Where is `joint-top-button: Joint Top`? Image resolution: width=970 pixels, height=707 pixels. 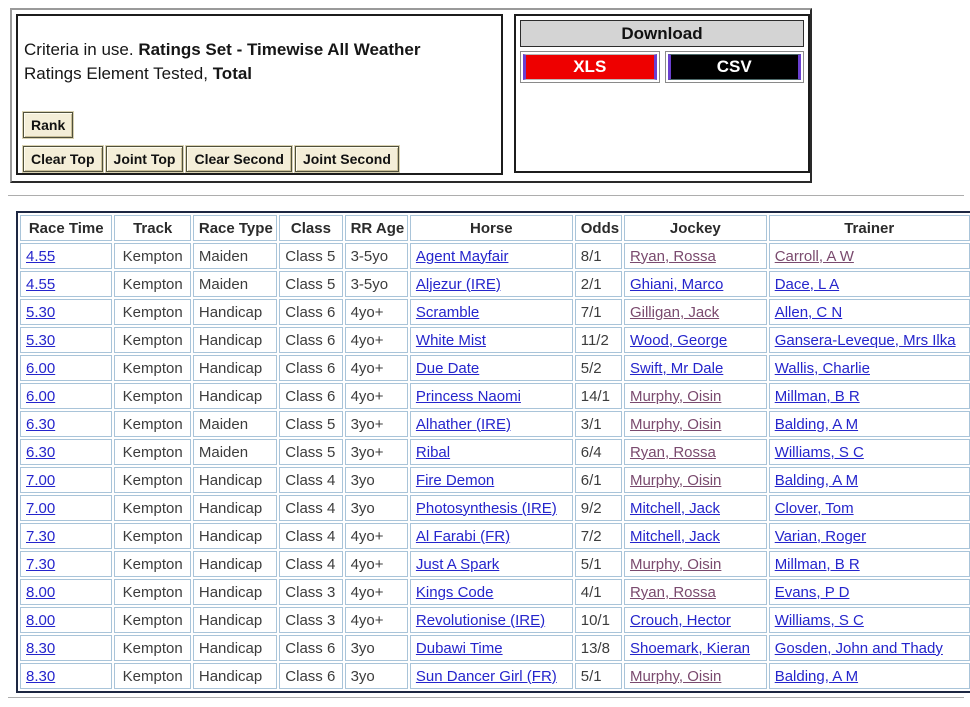
joint-top-button: Joint Top is located at coordinates (144, 159).